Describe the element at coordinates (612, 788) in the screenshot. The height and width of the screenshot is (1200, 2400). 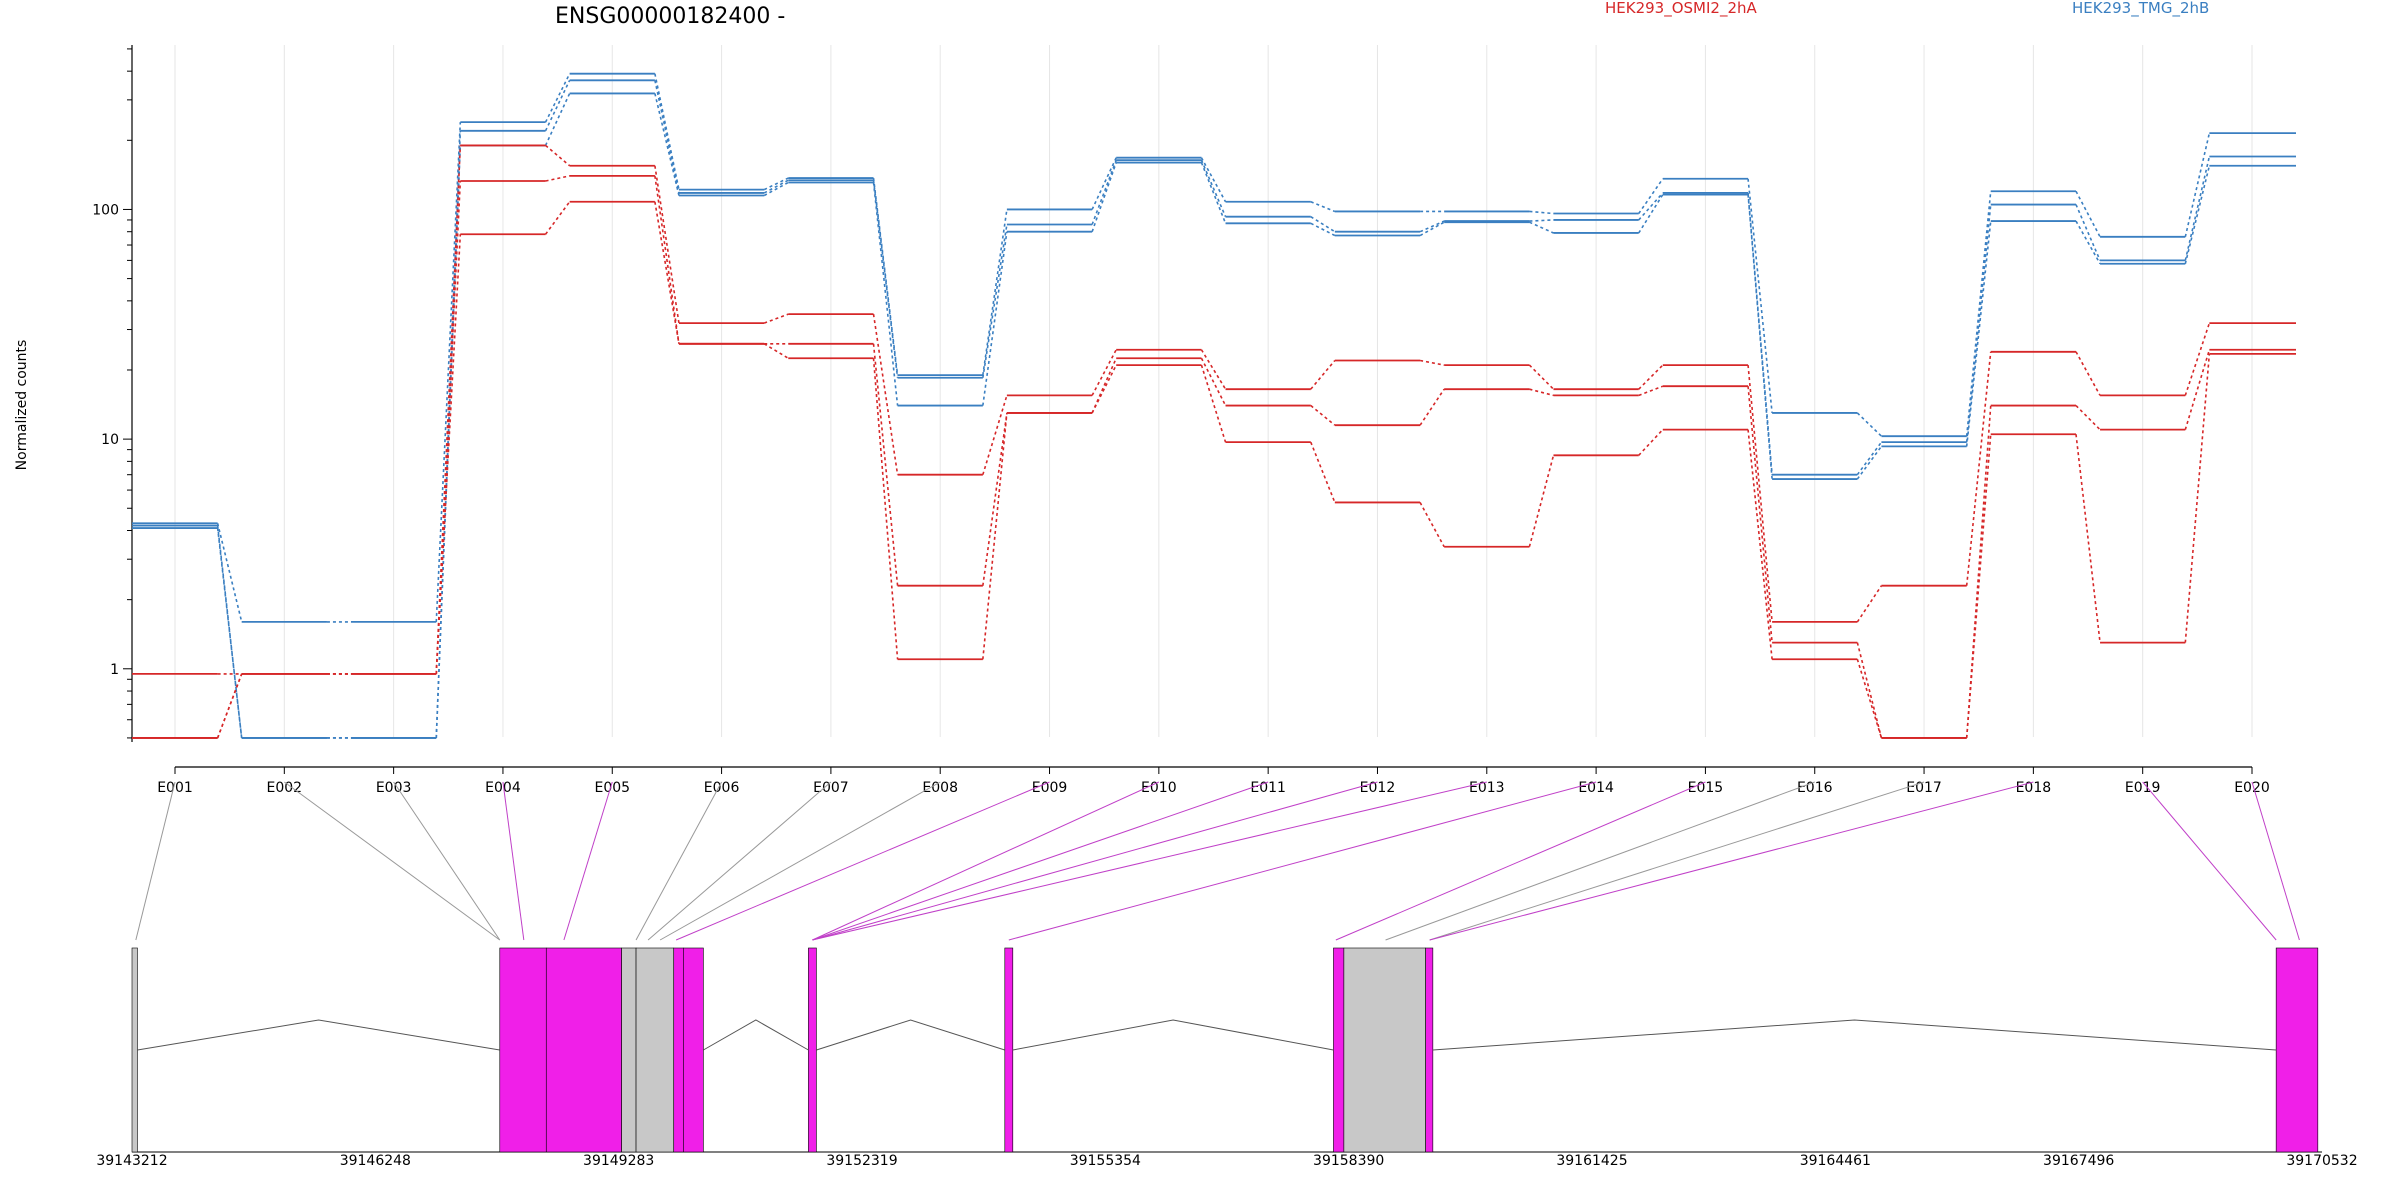
I see `x-tick-label-e005: E005` at that location.